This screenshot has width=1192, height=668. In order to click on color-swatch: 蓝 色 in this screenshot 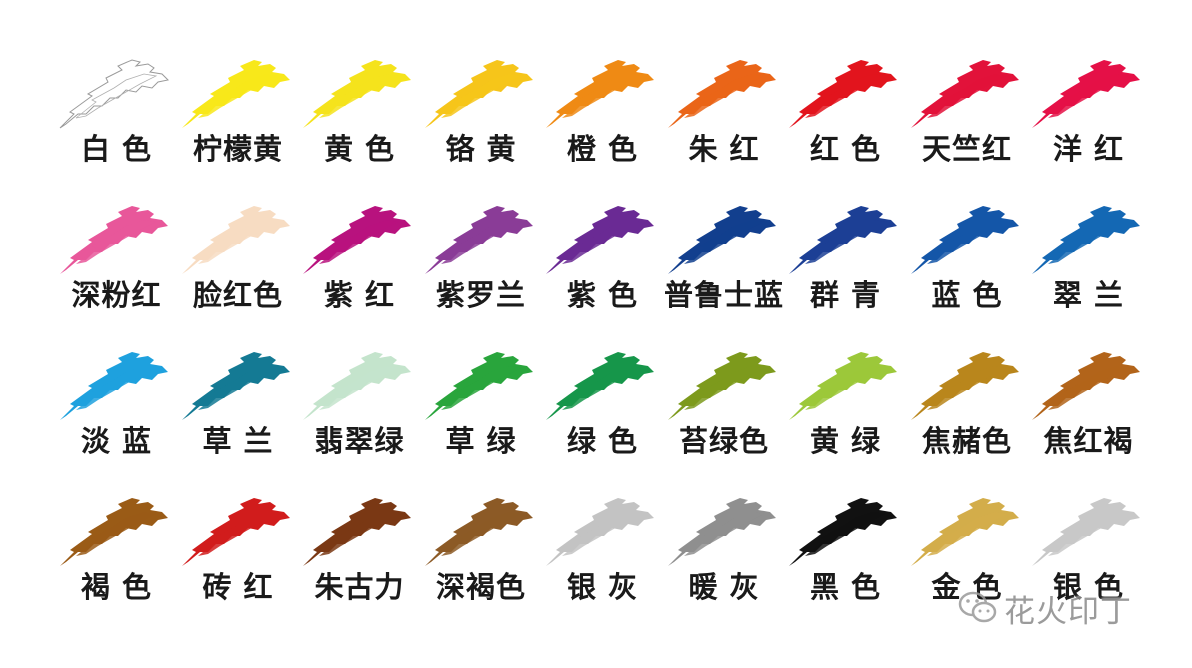, I will do `click(967, 270)`.